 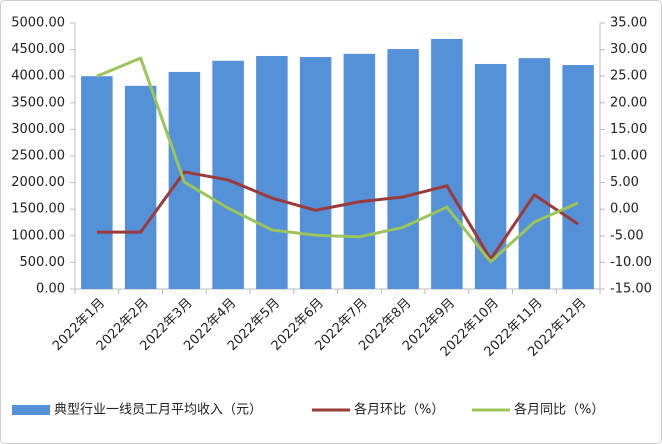 I want to click on y2-tick-label: -5.00, so click(x=627, y=235).